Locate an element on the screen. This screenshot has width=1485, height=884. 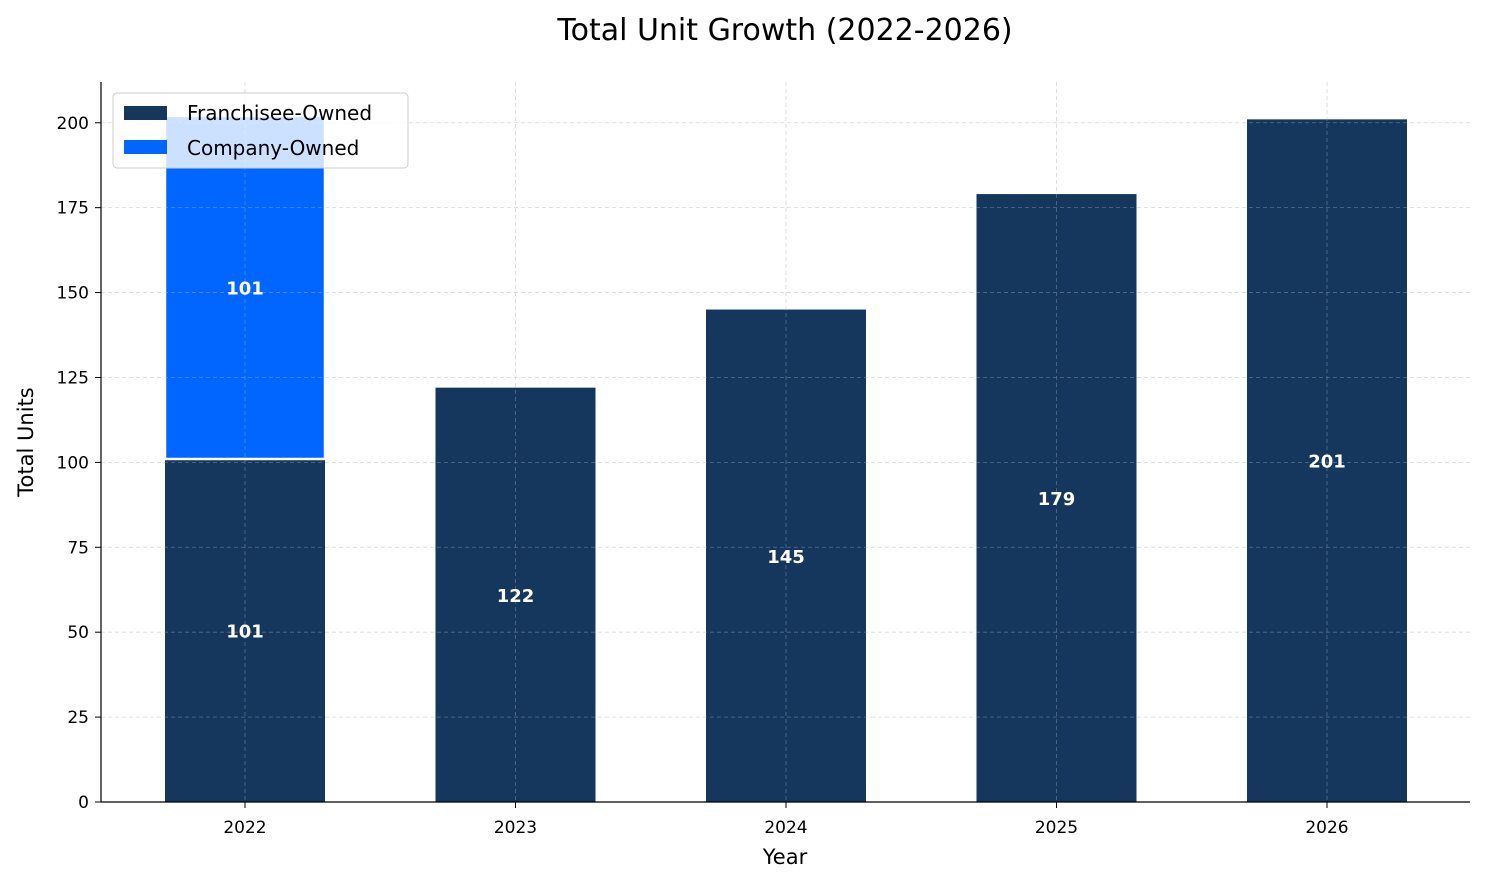
y-tick-label: 100 is located at coordinates (73, 463).